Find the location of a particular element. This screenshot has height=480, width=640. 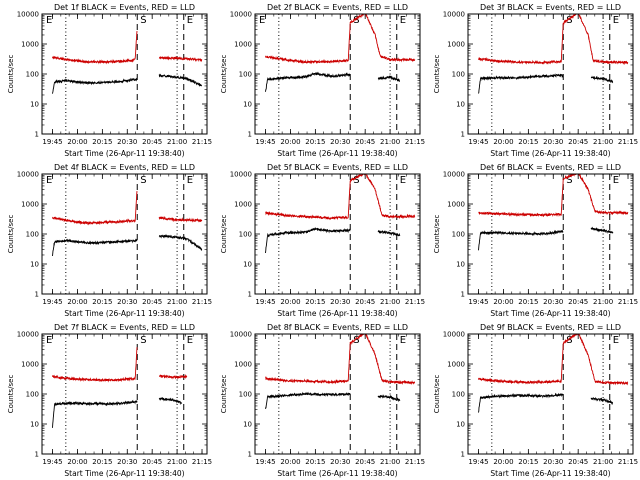

panel-title: Det 3f BLACK = Events, RED = LLD is located at coordinates (550, 7).